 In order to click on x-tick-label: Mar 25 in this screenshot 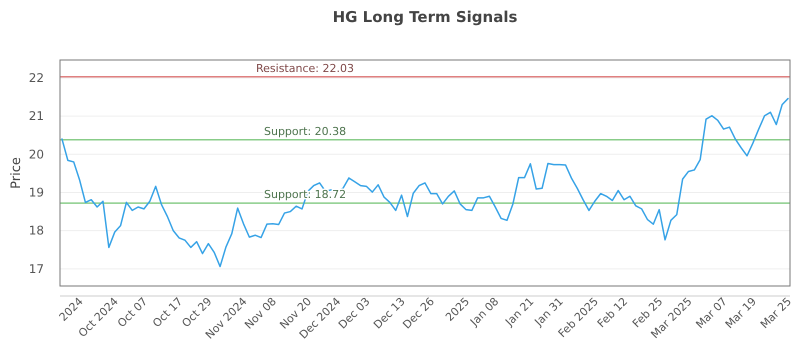, I will do `click(776, 313)`.